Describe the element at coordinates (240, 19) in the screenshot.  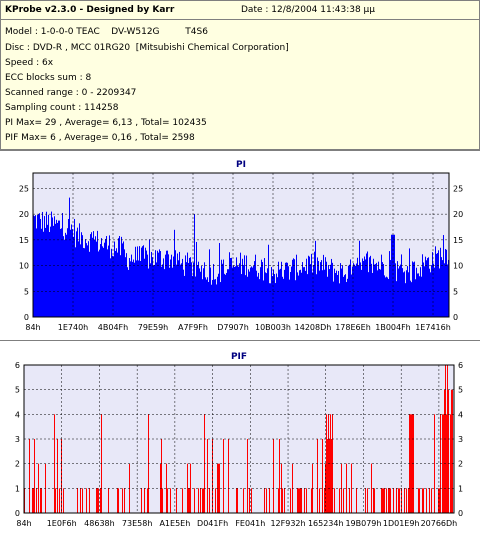
I see `header-separator` at that location.